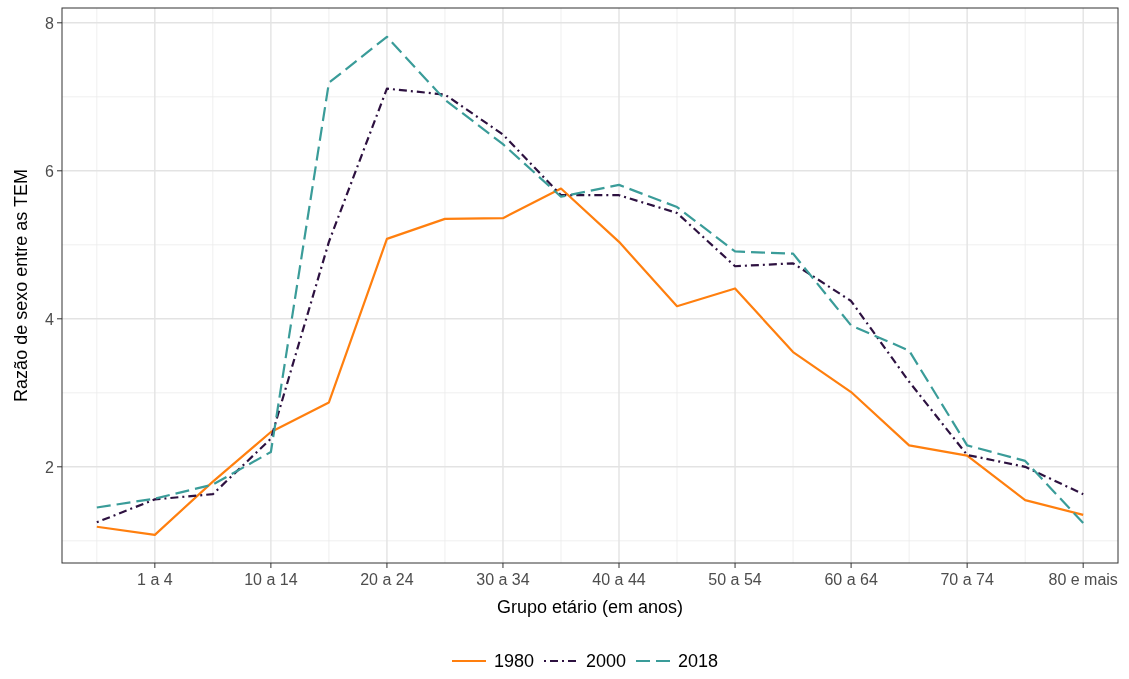 The width and height of the screenshot is (1129, 679). Describe the element at coordinates (387, 579) in the screenshot. I see `x-tick-label: 20 a 24` at that location.